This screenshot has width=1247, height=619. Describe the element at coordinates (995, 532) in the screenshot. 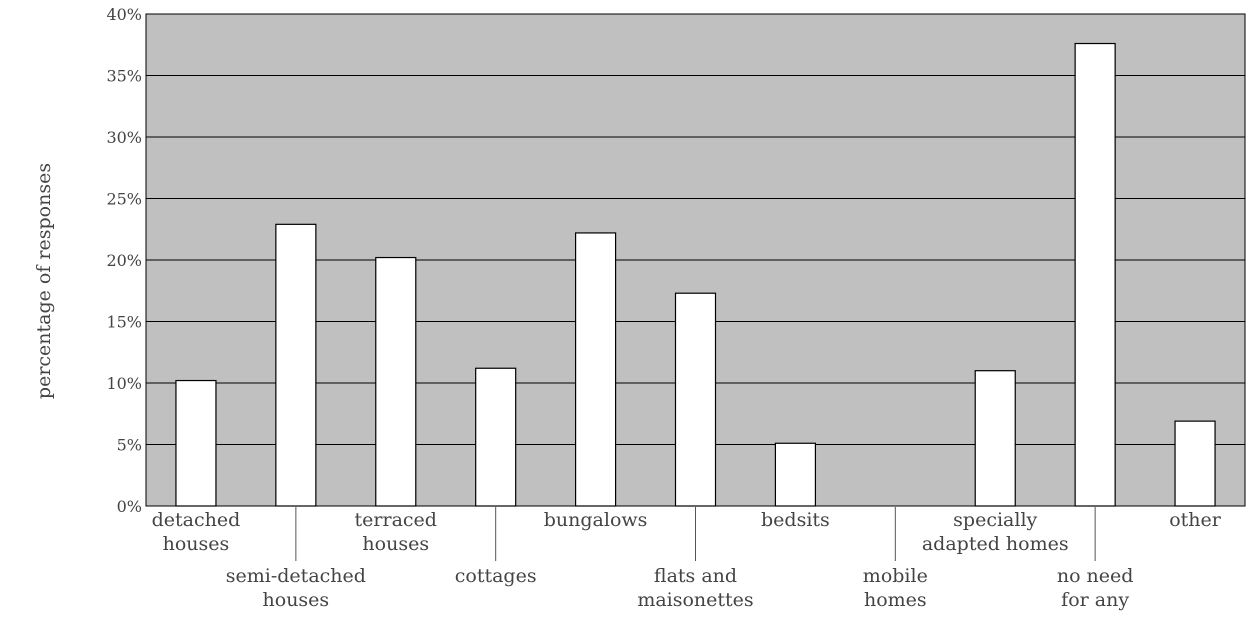

I see `x-category-label: specially adapted homes` at that location.